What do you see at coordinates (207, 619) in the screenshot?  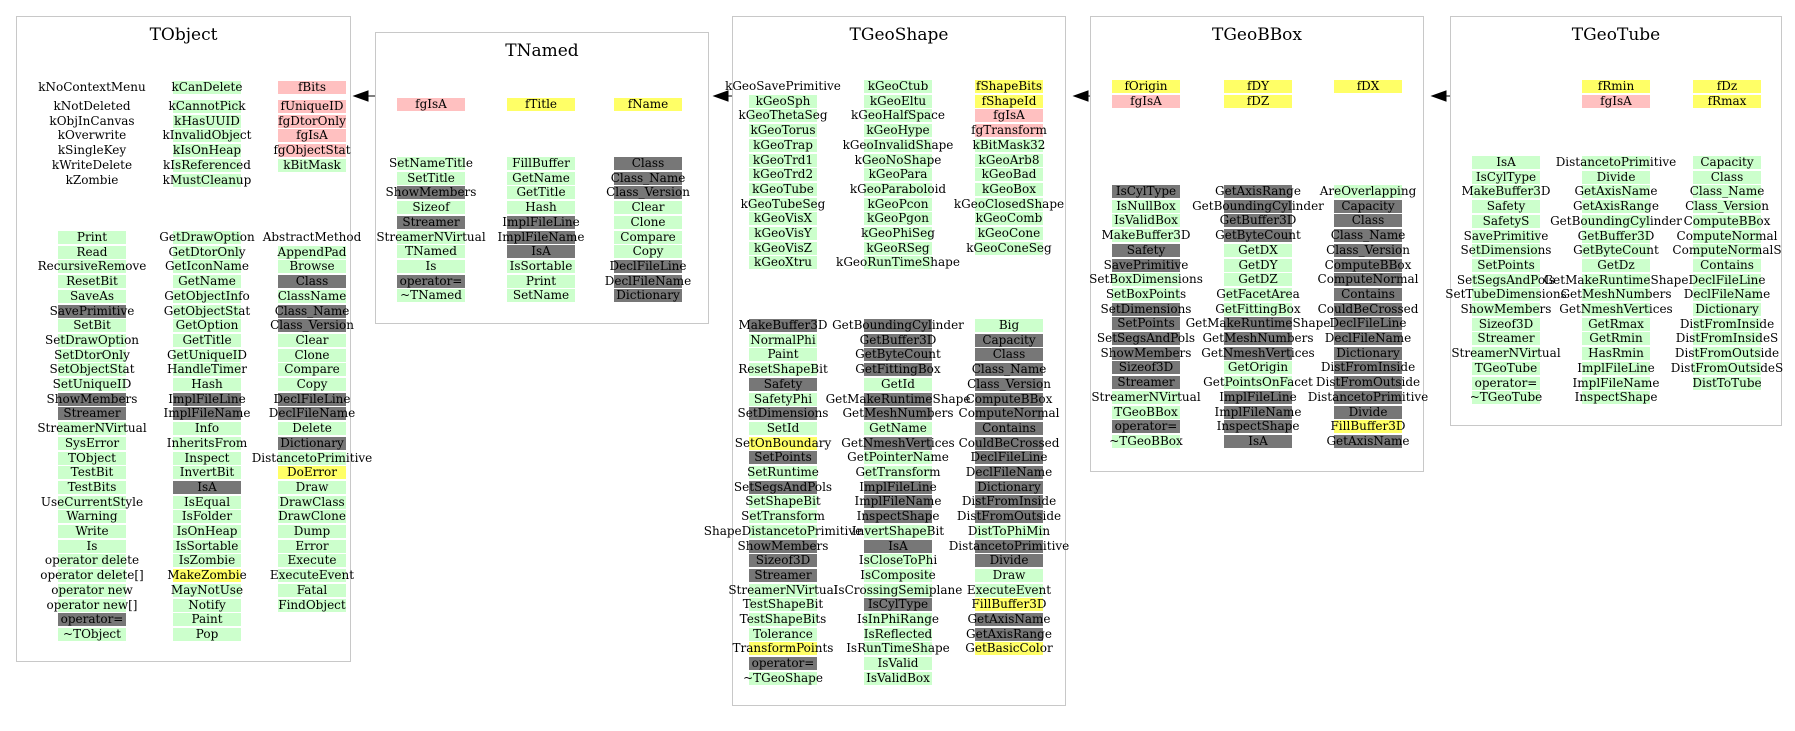 I see `member-label: Paint` at bounding box center [207, 619].